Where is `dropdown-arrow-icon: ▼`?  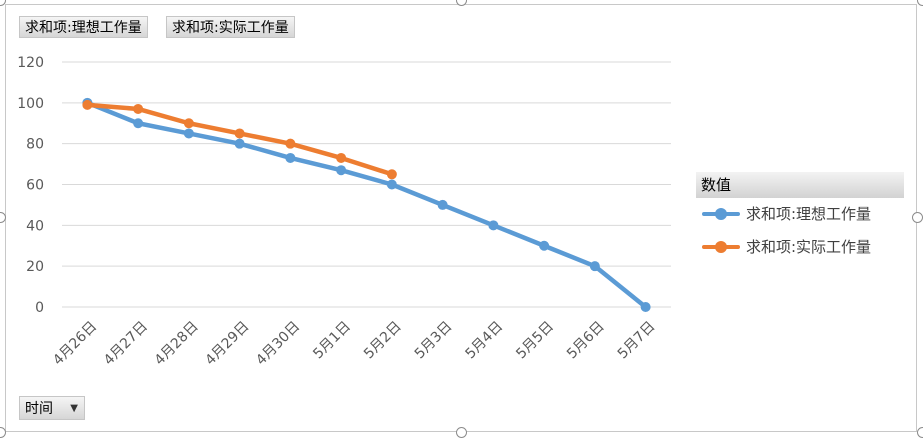
dropdown-arrow-icon: ▼ is located at coordinates (74, 408).